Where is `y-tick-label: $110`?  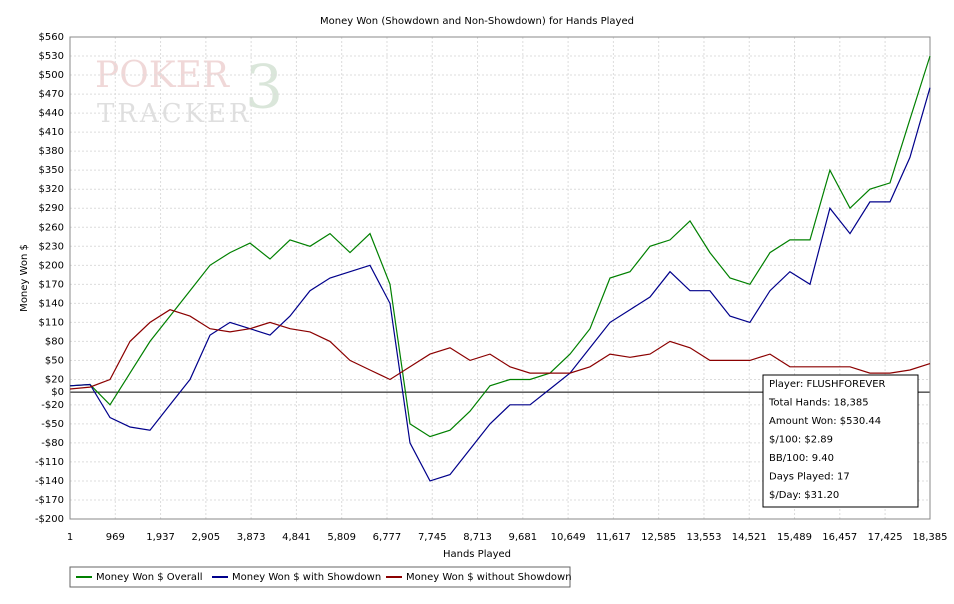 y-tick-label: $110 is located at coordinates (51, 322).